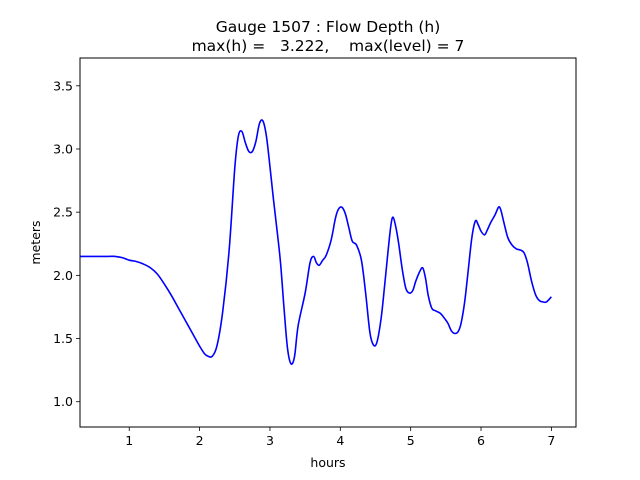  What do you see at coordinates (411, 440) in the screenshot?
I see `x-tick-label: 5` at bounding box center [411, 440].